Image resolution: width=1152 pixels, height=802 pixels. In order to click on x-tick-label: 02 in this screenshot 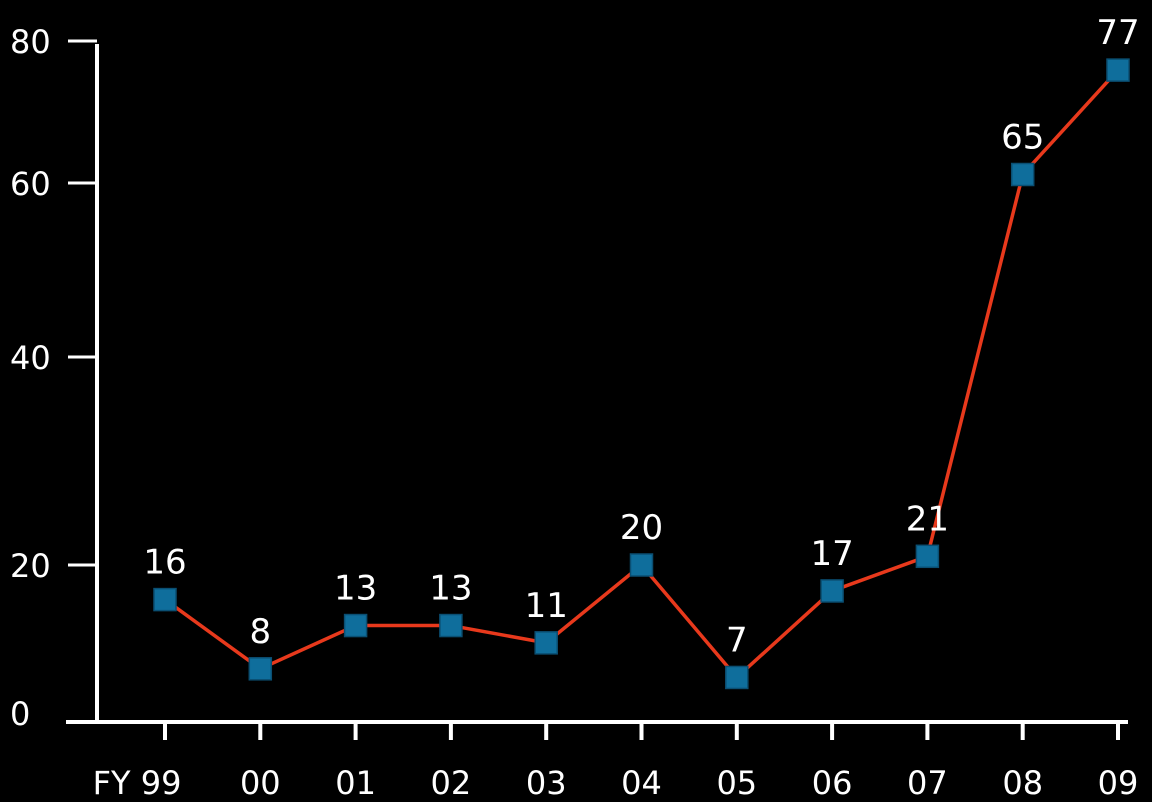, I will do `click(451, 783)`.